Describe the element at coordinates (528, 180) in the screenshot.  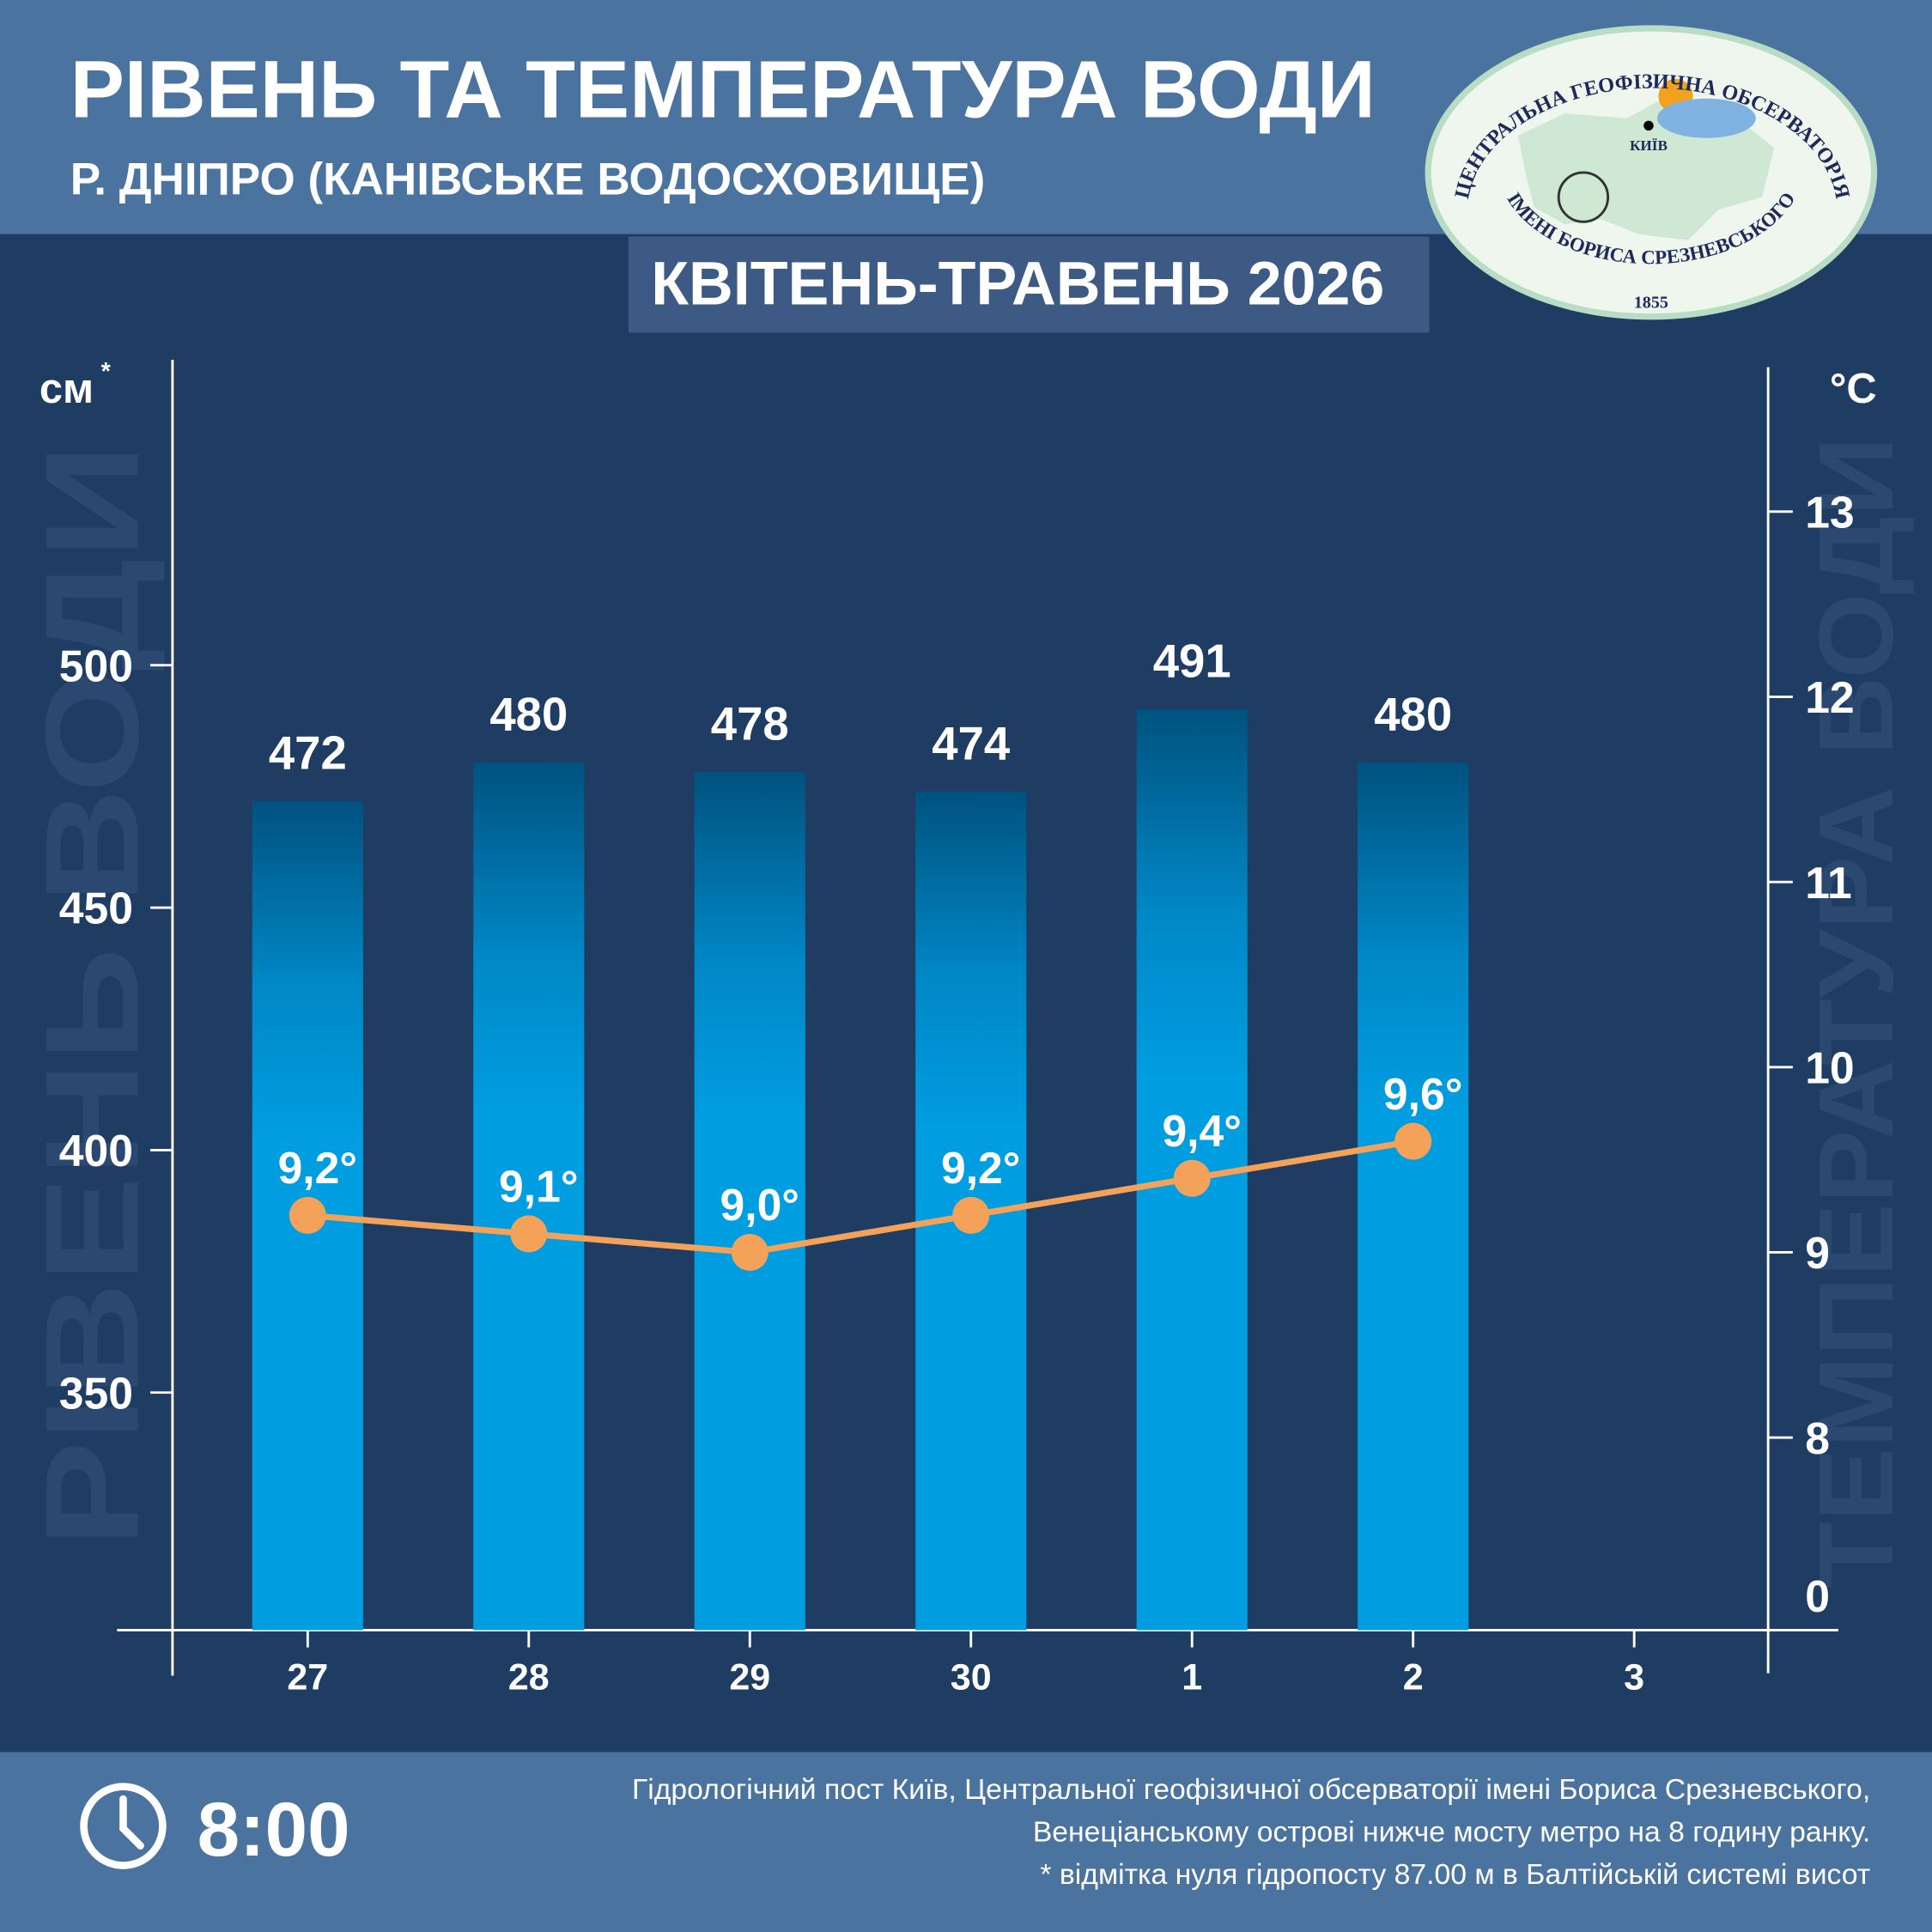
I see `chart-subtitle: Р. ДНІПРО (КАНІВСЬКЕ ВОДОСХОВИЩЕ)` at that location.